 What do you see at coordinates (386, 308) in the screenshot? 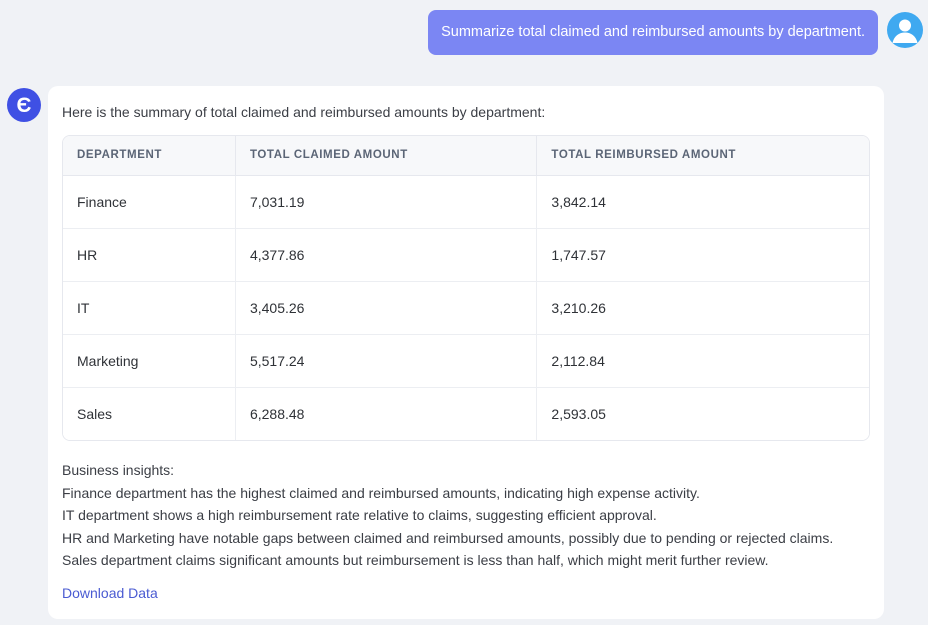
I see `cell-claimed: 3,405.26` at bounding box center [386, 308].